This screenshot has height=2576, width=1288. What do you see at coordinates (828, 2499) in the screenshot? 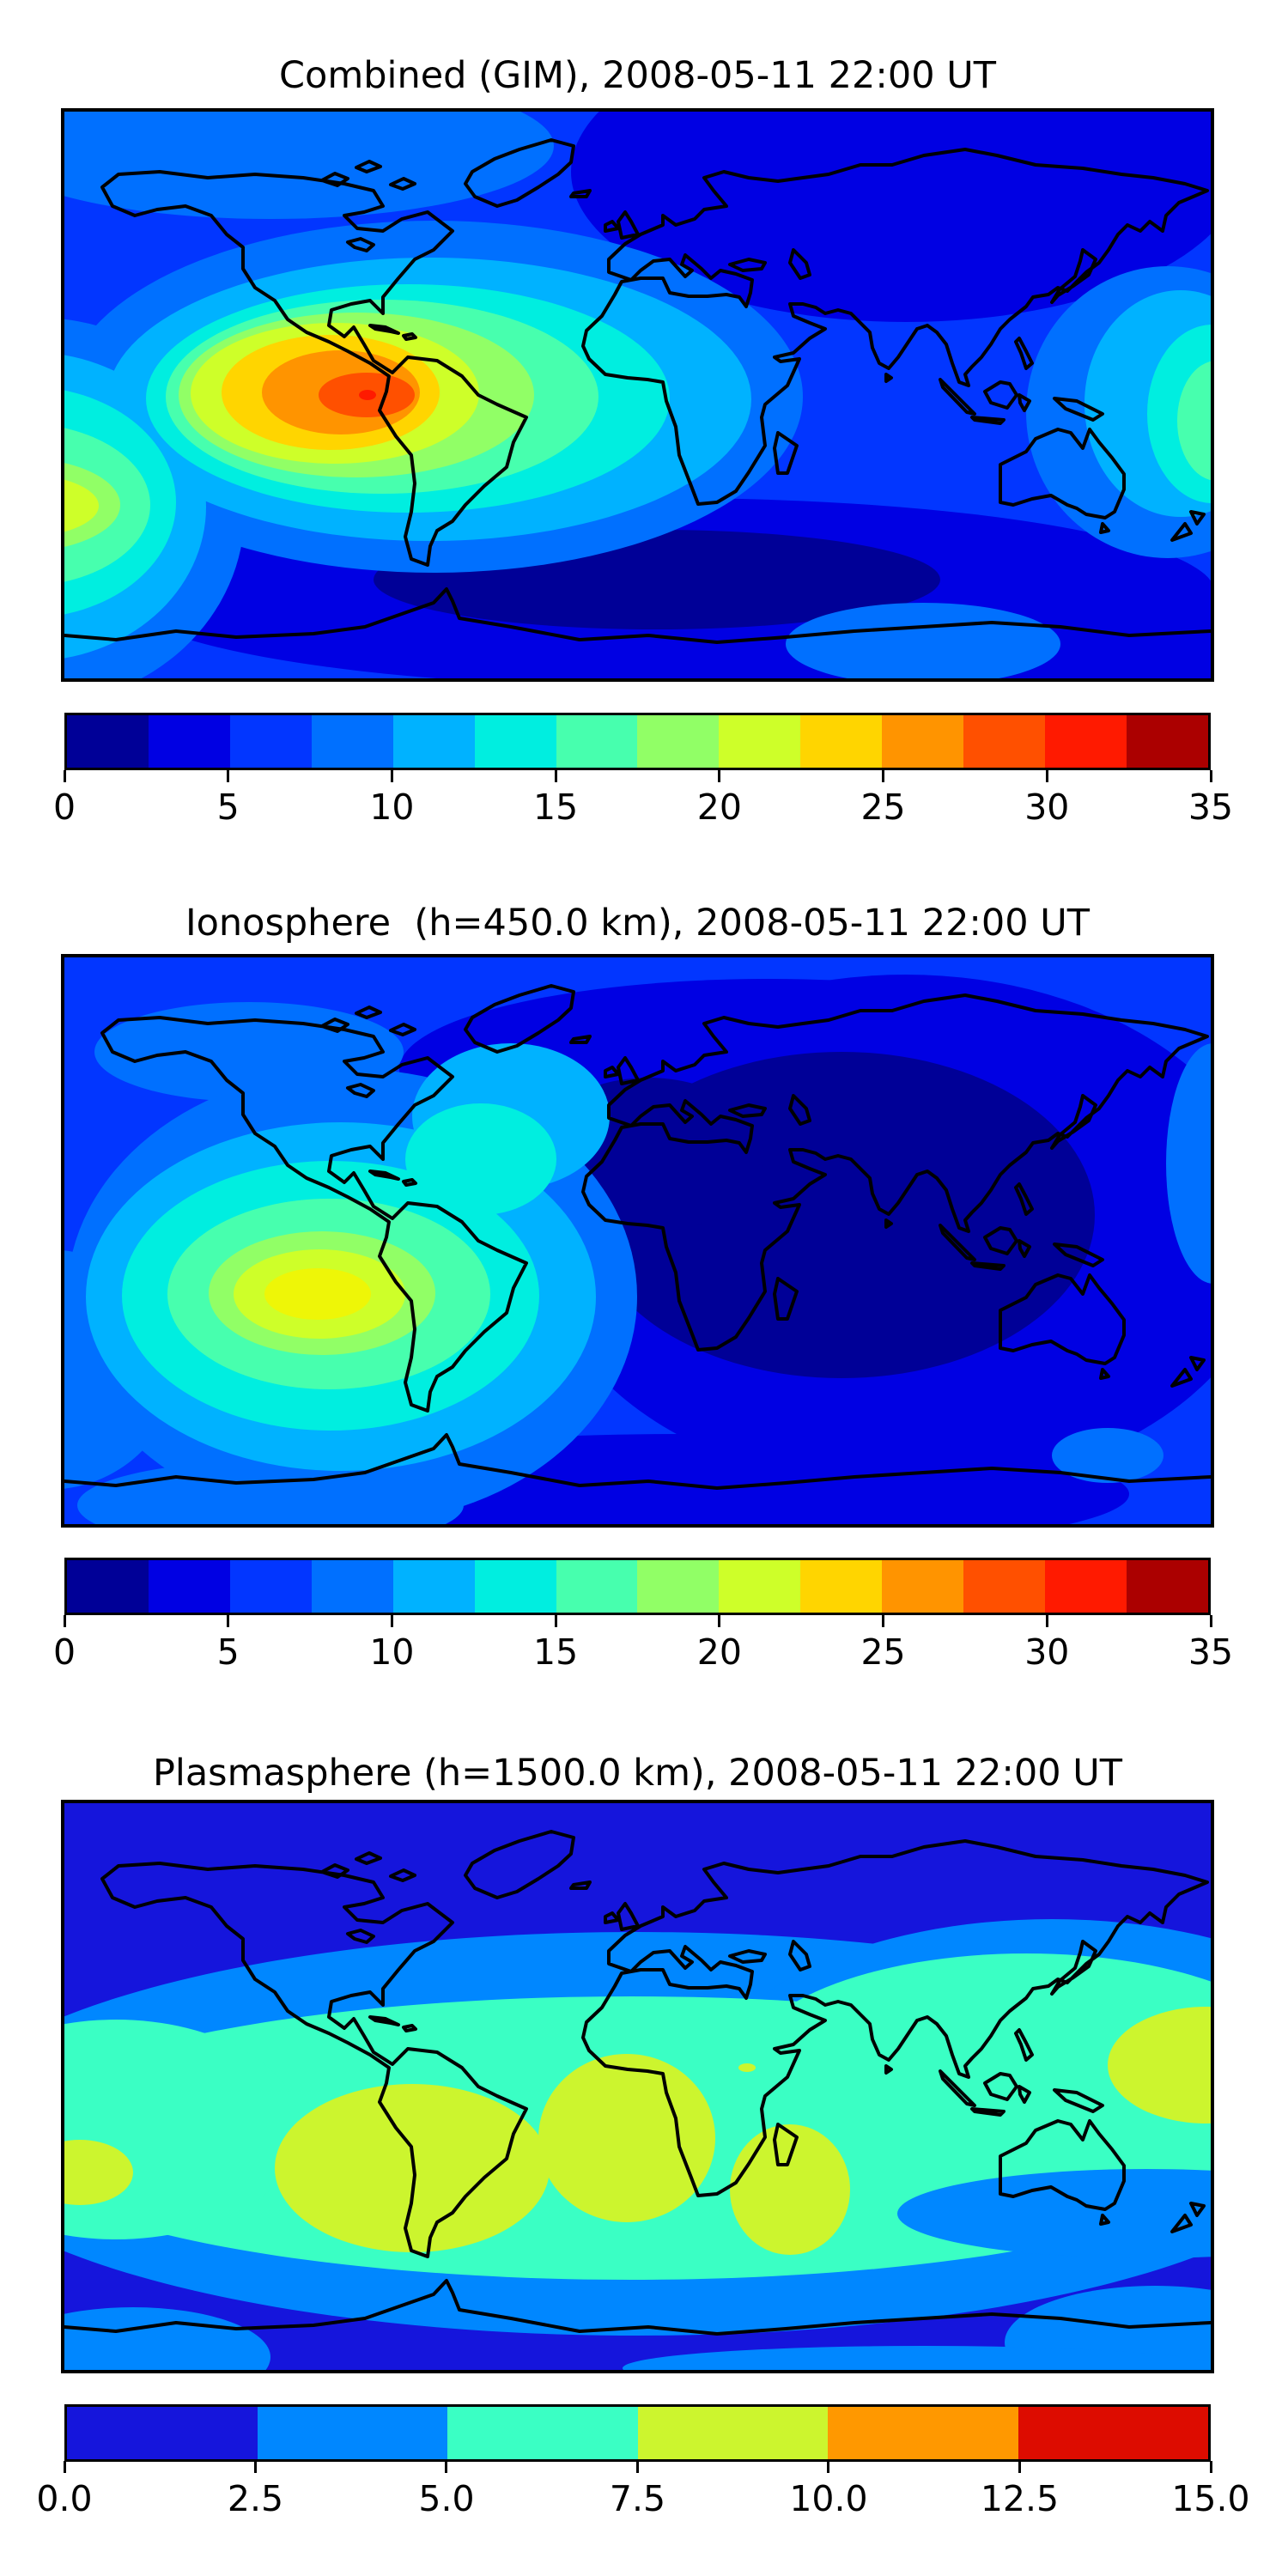
I see `colorbar-tick-label: 10.0` at bounding box center [828, 2499].